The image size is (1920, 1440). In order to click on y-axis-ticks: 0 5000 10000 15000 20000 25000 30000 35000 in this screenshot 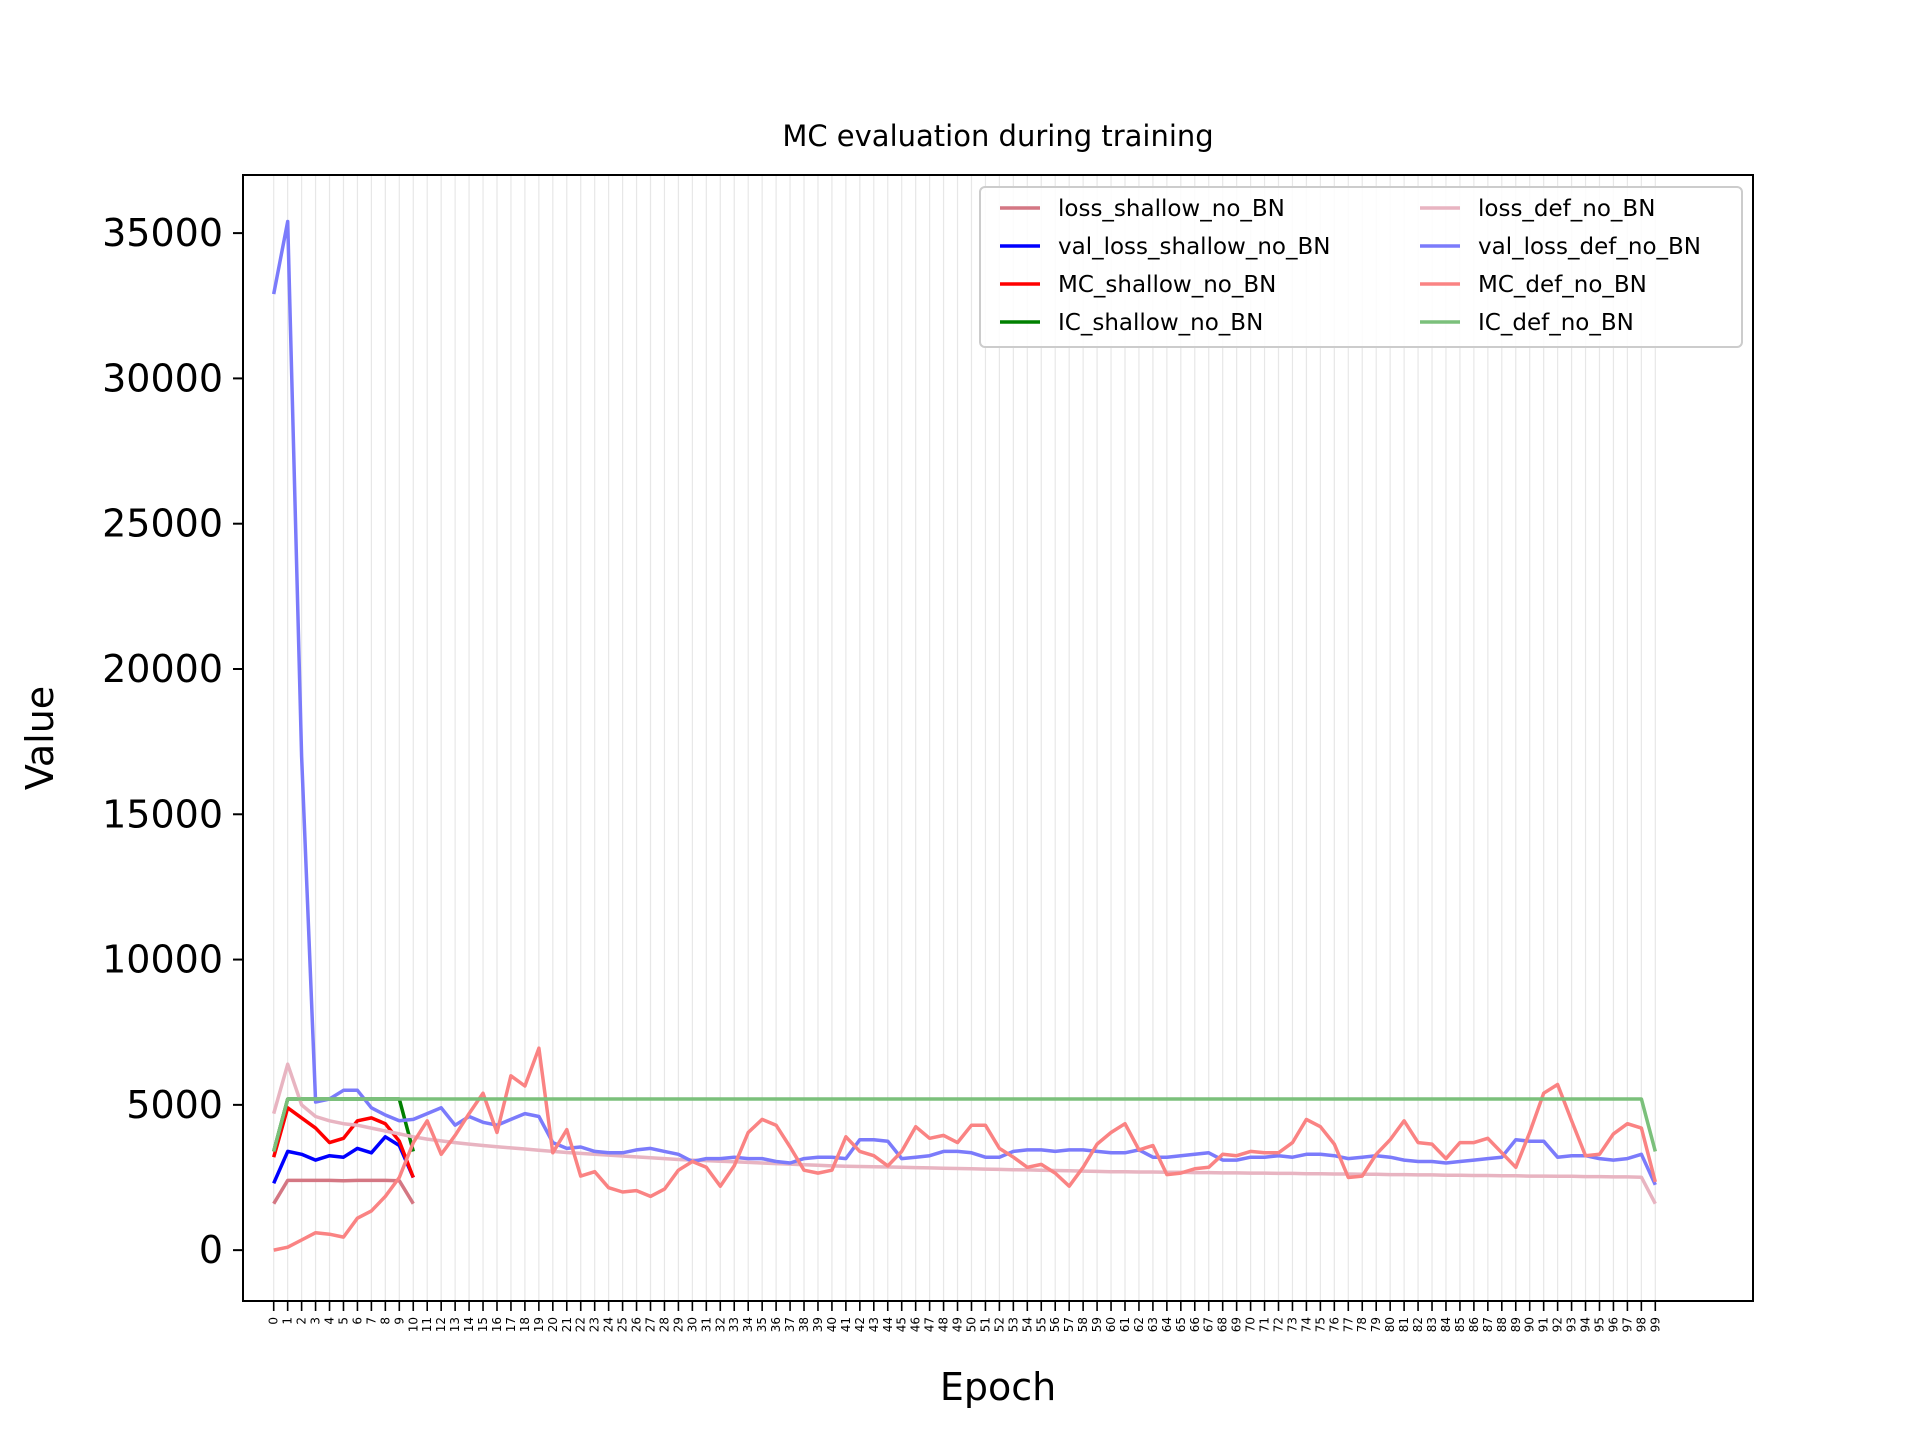, I will do `click(172, 741)`.